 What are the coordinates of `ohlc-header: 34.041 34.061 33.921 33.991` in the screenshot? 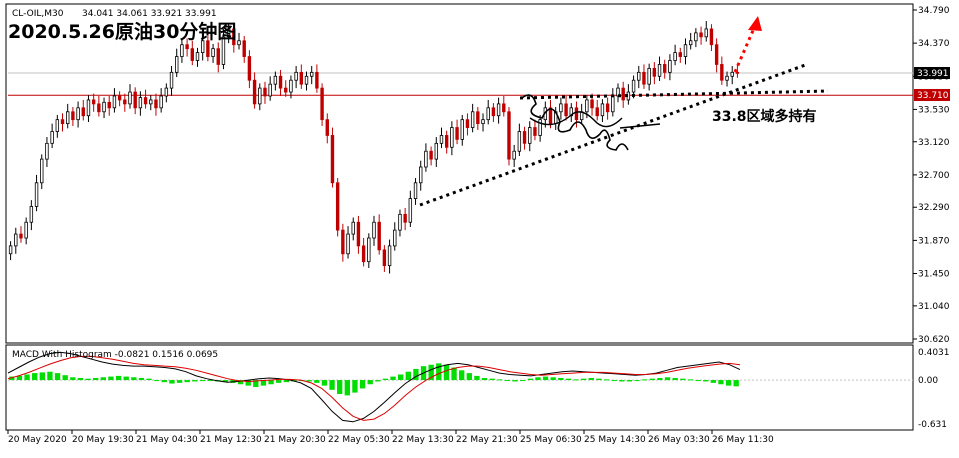 It's located at (149, 14).